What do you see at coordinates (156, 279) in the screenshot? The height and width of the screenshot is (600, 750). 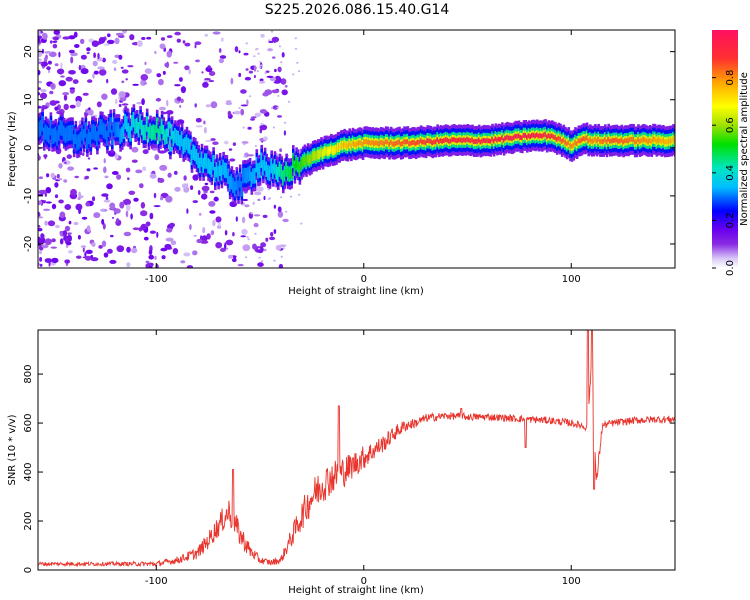 I see `spectrogram-xtick-label: -100` at bounding box center [156, 279].